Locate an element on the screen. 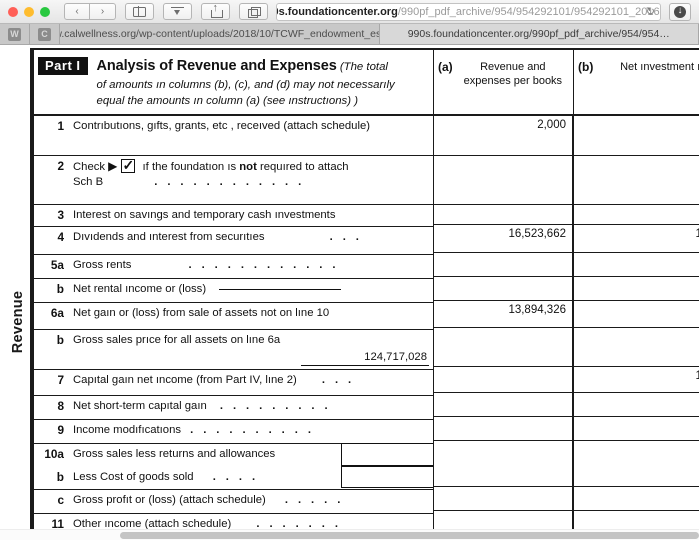 This screenshot has height=540, width=699. tab-overview-button is located at coordinates (253, 11).